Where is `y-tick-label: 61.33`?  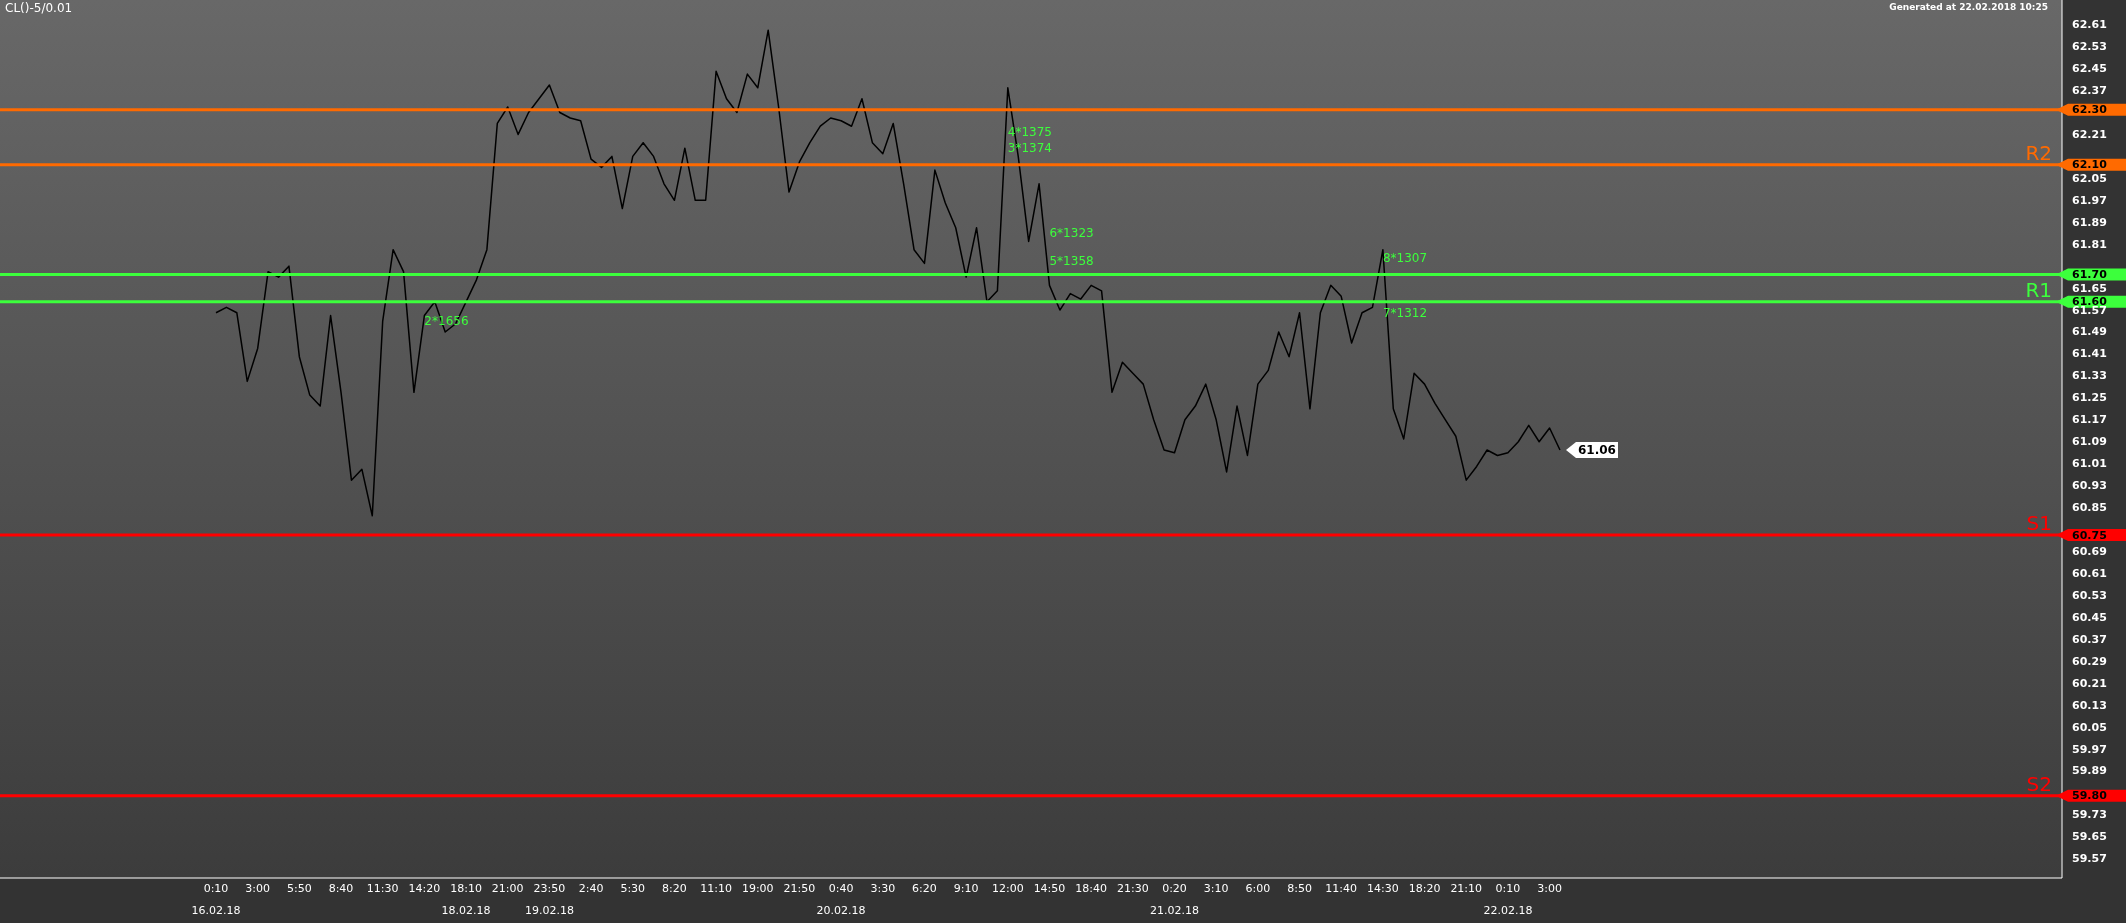 y-tick-label: 61.33 is located at coordinates (2089, 376).